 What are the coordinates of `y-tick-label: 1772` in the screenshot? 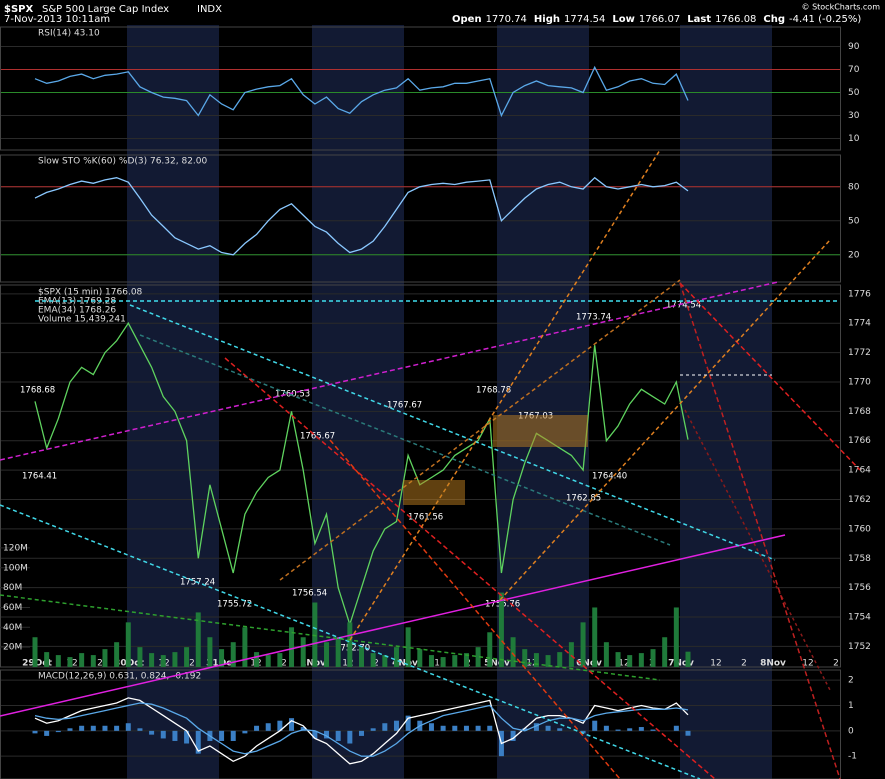 It's located at (859, 353).